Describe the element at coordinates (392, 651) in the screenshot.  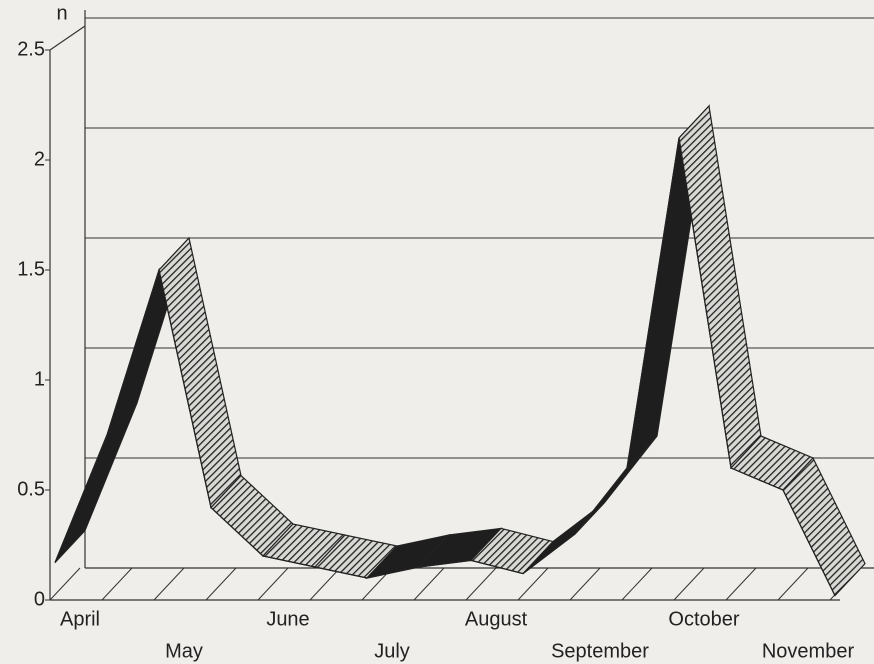
I see `x-tick-label: July` at that location.